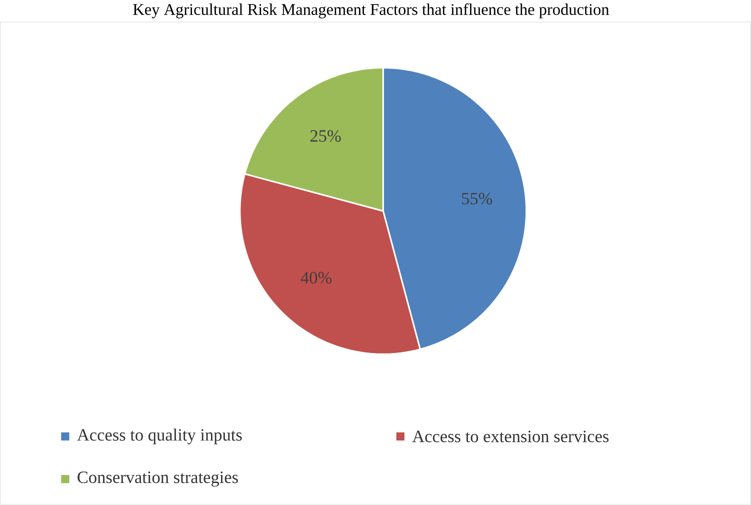 The height and width of the screenshot is (505, 751). I want to click on legend-label: Access to extension services, so click(510, 436).